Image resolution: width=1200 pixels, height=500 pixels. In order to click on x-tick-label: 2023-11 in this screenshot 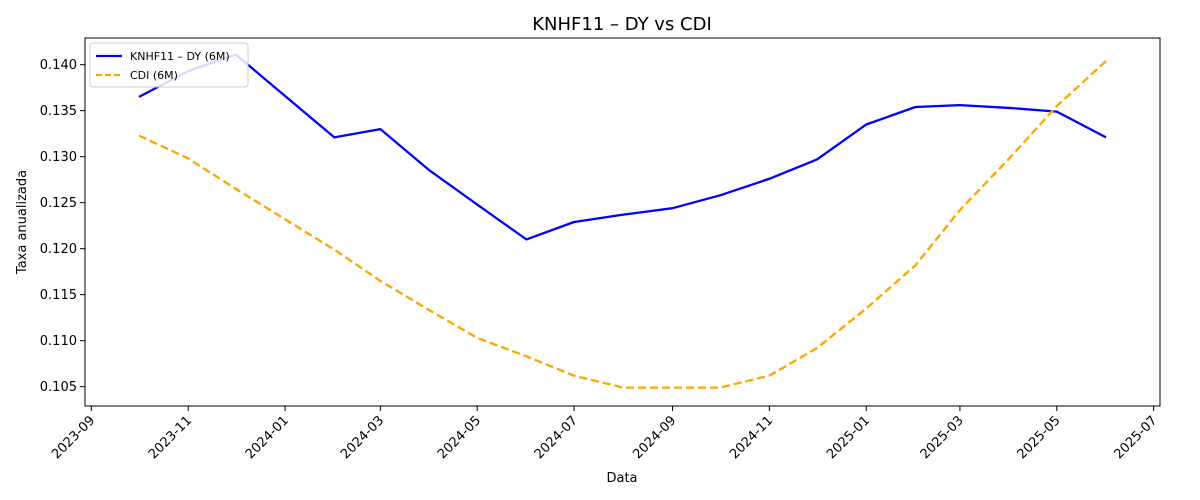, I will do `click(170, 437)`.